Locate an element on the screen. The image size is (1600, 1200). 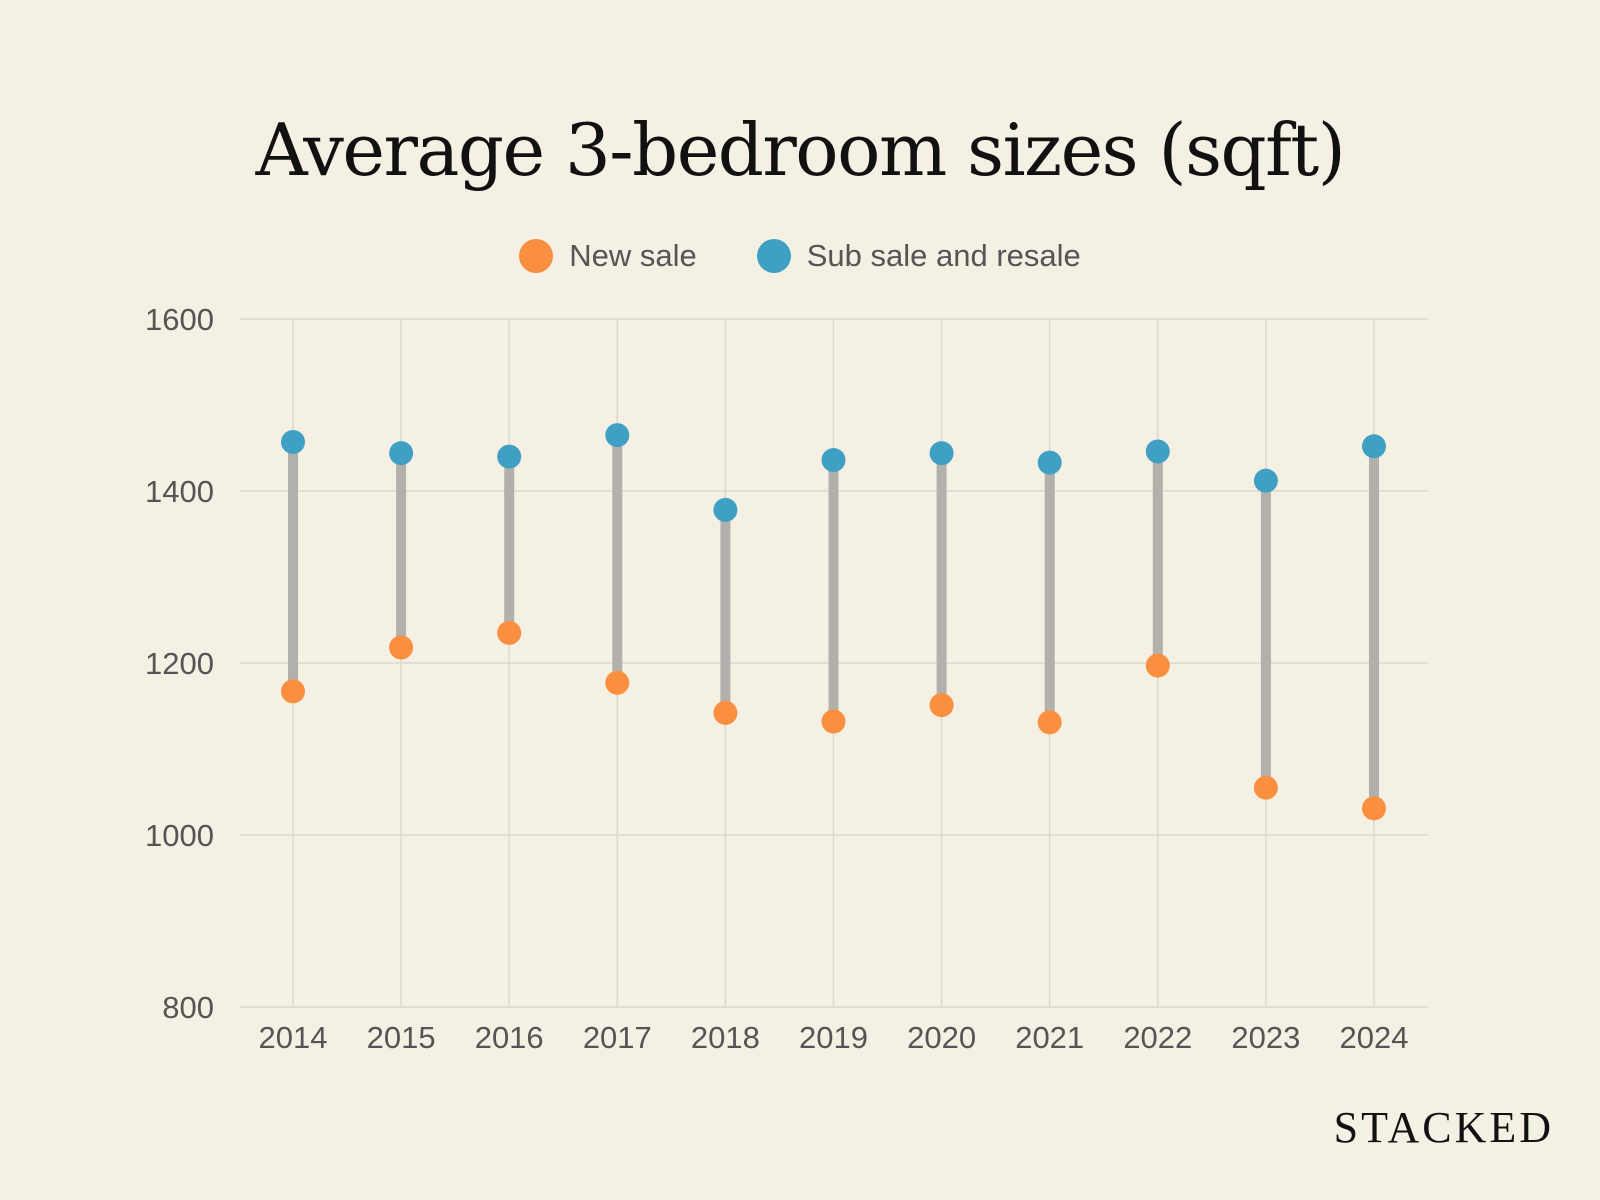
x-tick-label-2014: 2014 is located at coordinates (293, 1037).